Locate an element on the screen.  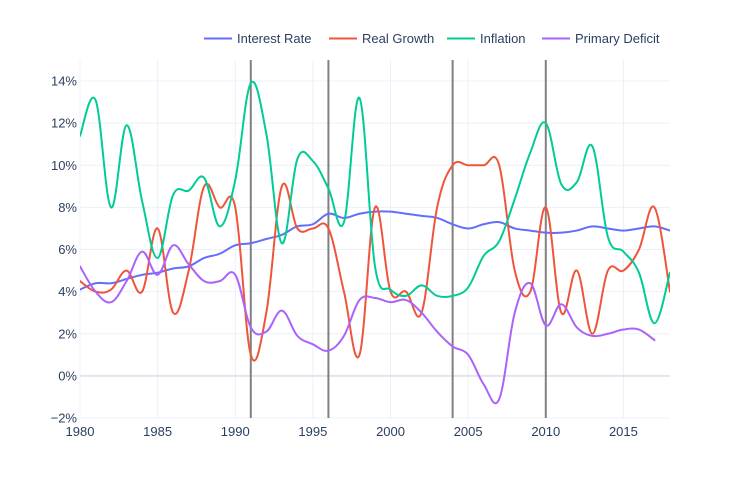
y-tick-label: 10% is located at coordinates (64, 165).